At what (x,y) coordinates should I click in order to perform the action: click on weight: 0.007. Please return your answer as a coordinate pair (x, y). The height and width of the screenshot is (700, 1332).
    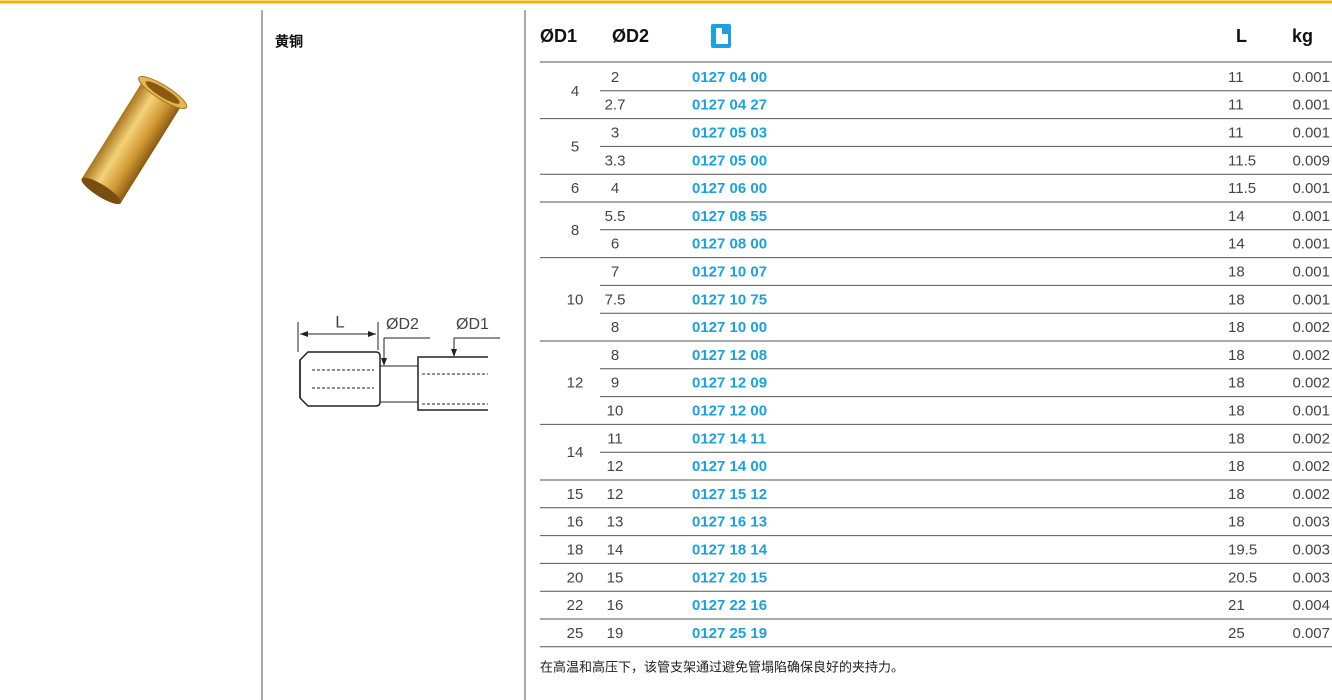
    Looking at the image, I should click on (1311, 633).